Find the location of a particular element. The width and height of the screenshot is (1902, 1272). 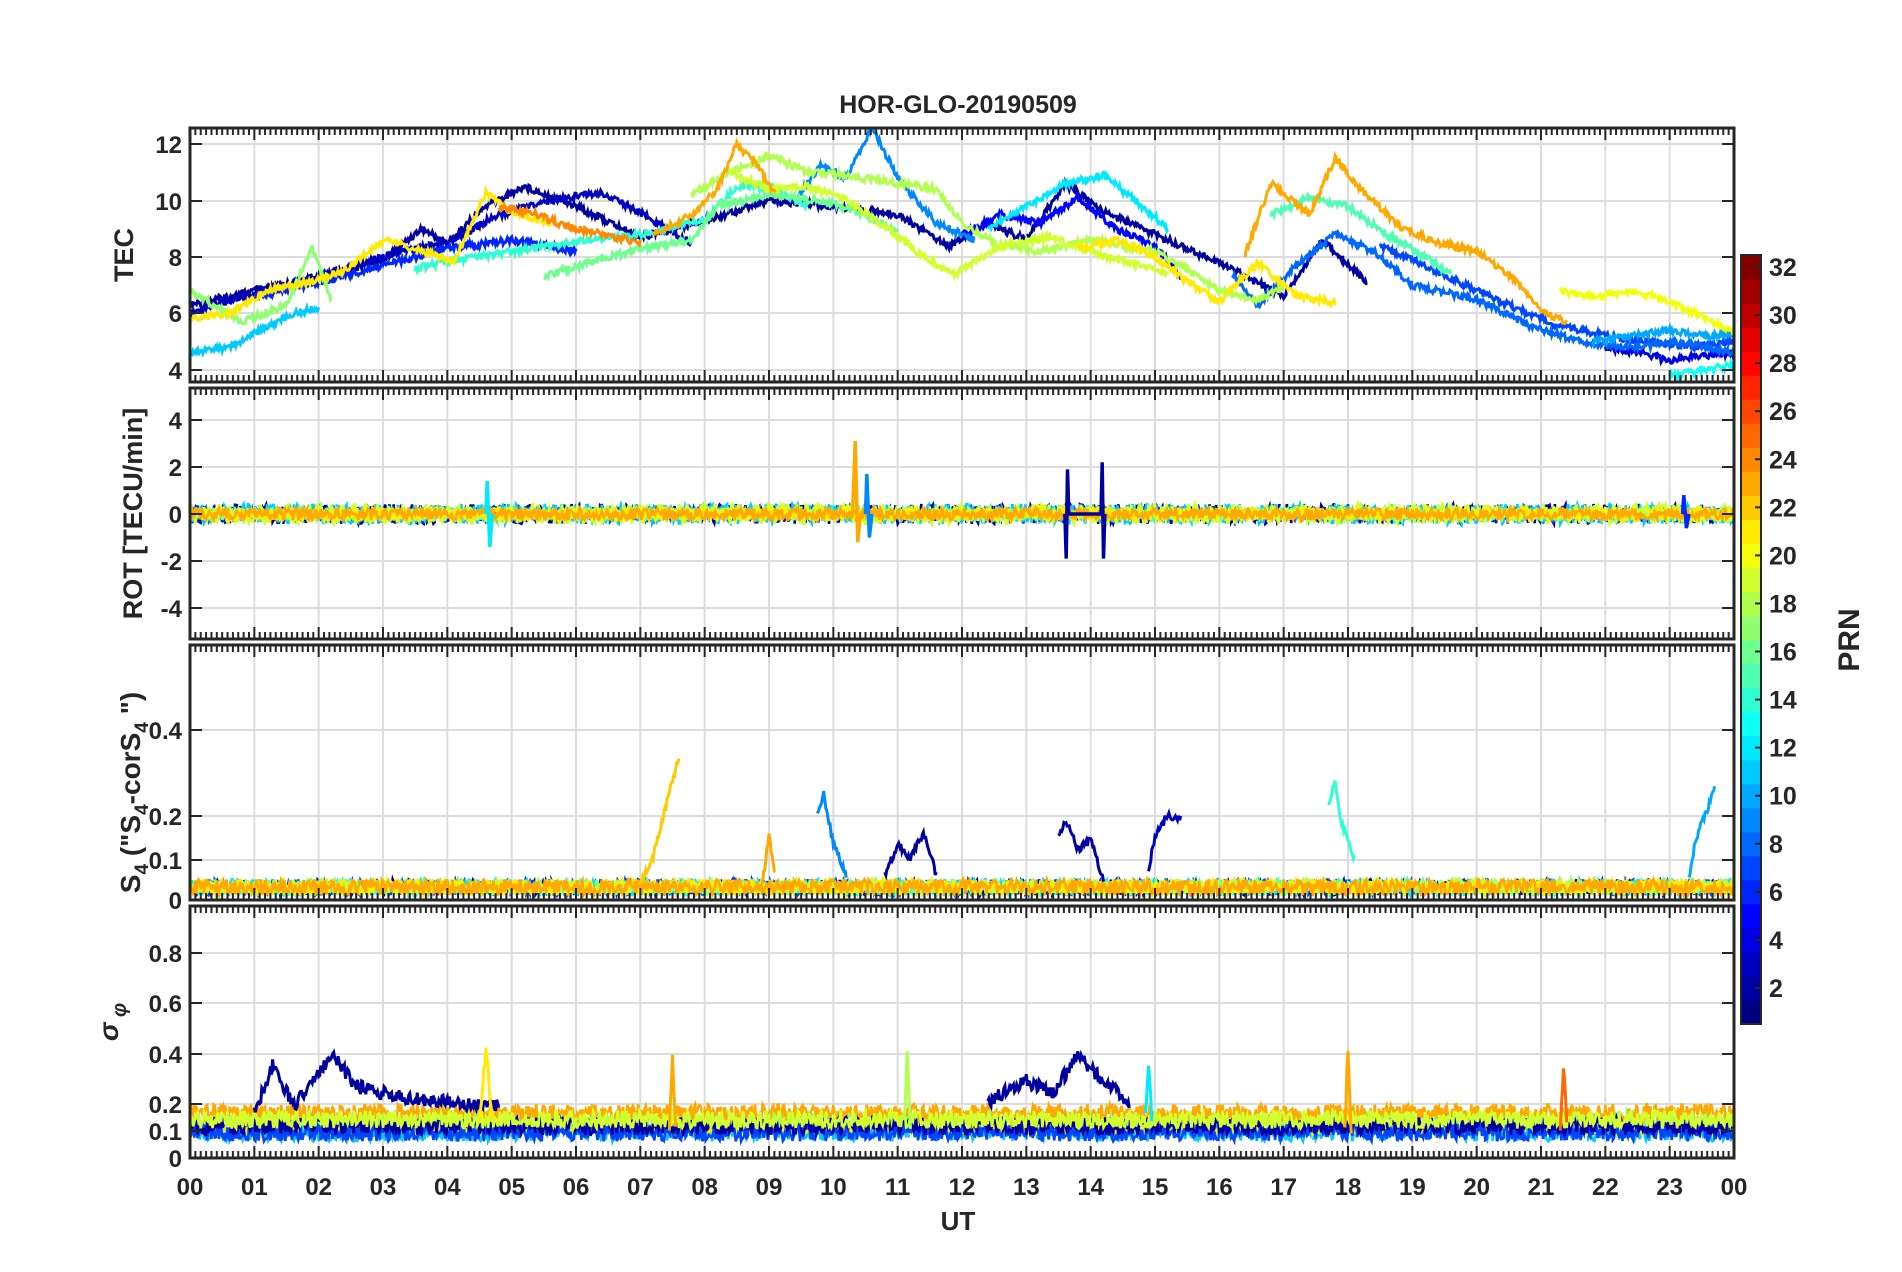

x-tick-label: 09 is located at coordinates (769, 1187).